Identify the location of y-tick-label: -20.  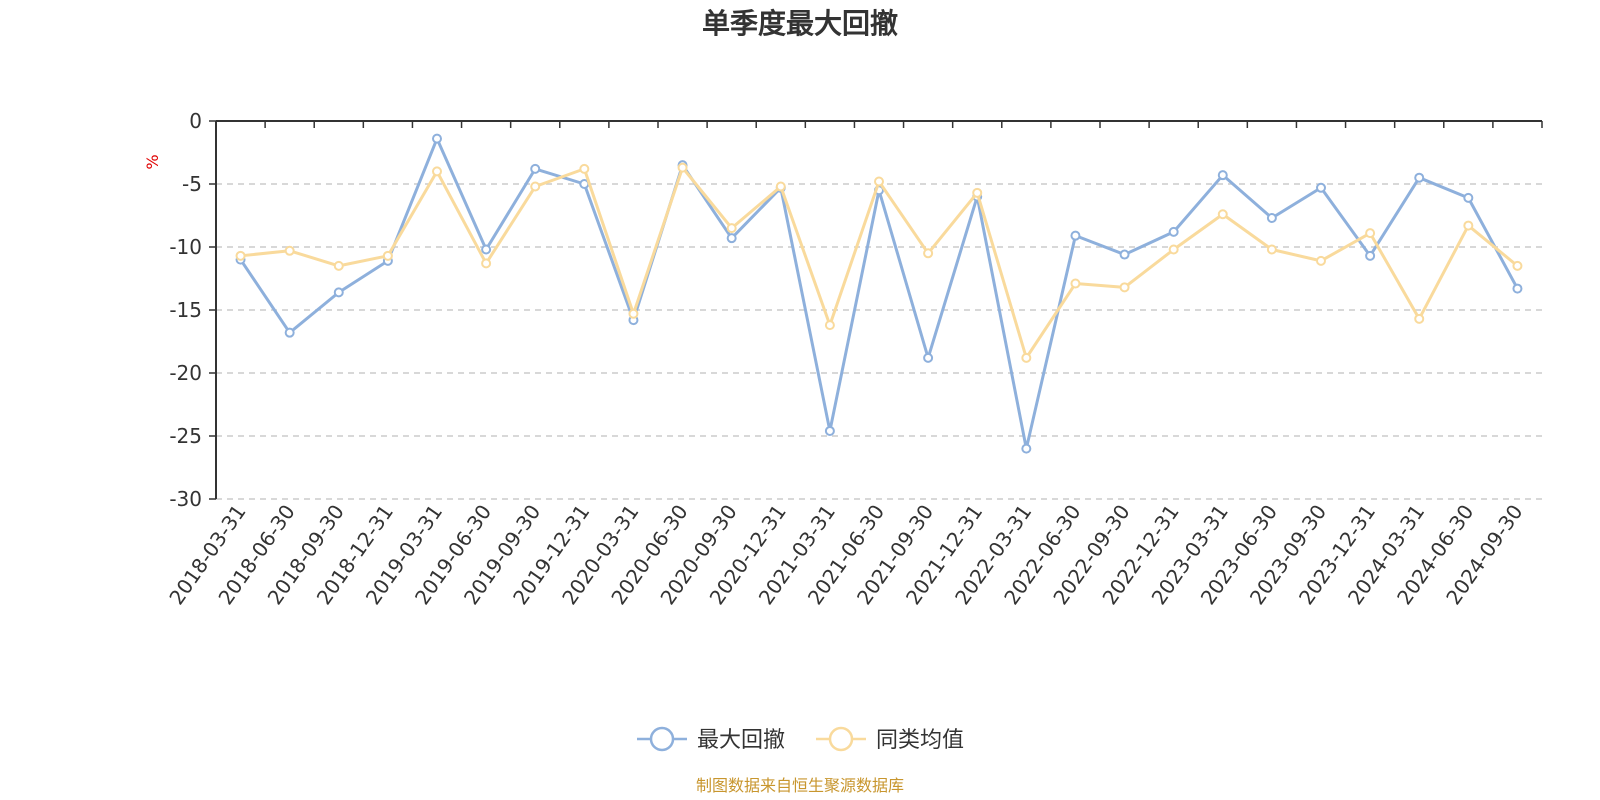
(185, 373).